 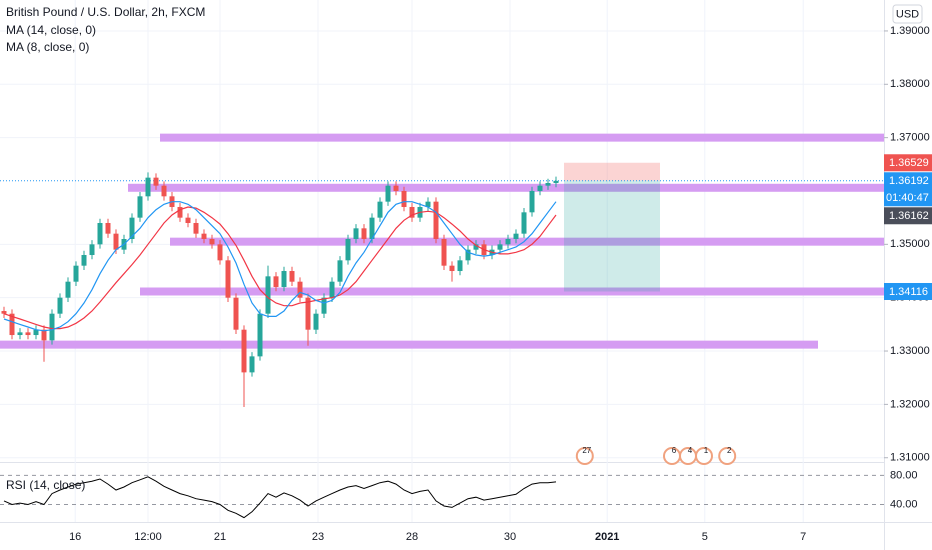 I want to click on stop-zone, so click(x=612, y=171).